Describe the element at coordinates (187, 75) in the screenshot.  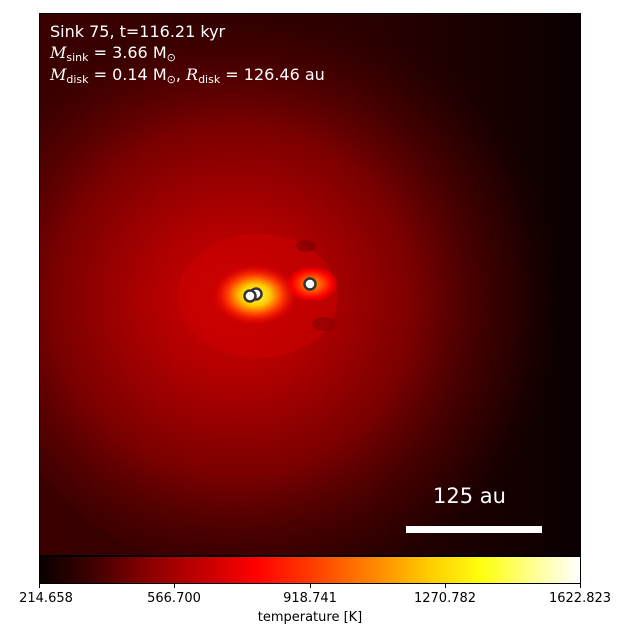
I see `disk-properties-text: Mdisk = 0.14 M⊙, Rdisk = 126.46 au` at that location.